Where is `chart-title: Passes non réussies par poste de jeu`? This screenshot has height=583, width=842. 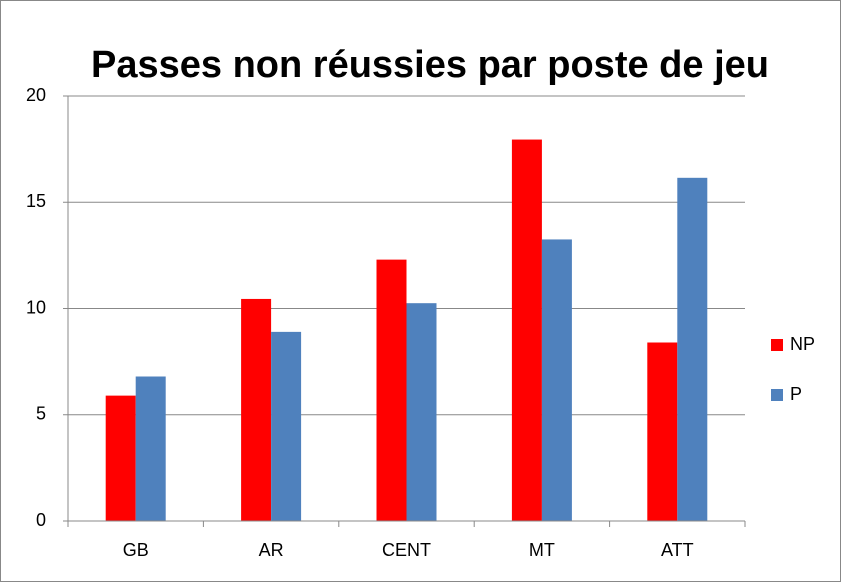
chart-title: Passes non réussies par poste de jeu is located at coordinates (430, 65).